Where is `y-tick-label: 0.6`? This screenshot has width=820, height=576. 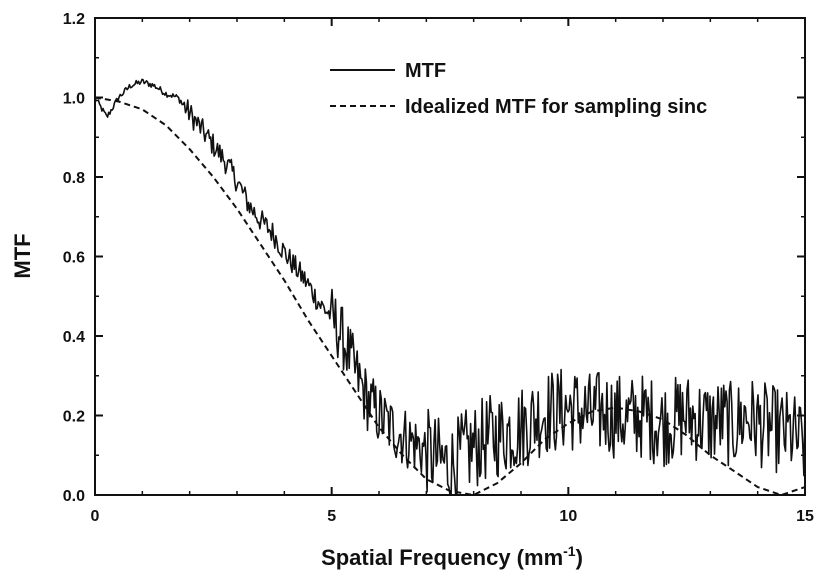
y-tick-label: 0.6 is located at coordinates (74, 258).